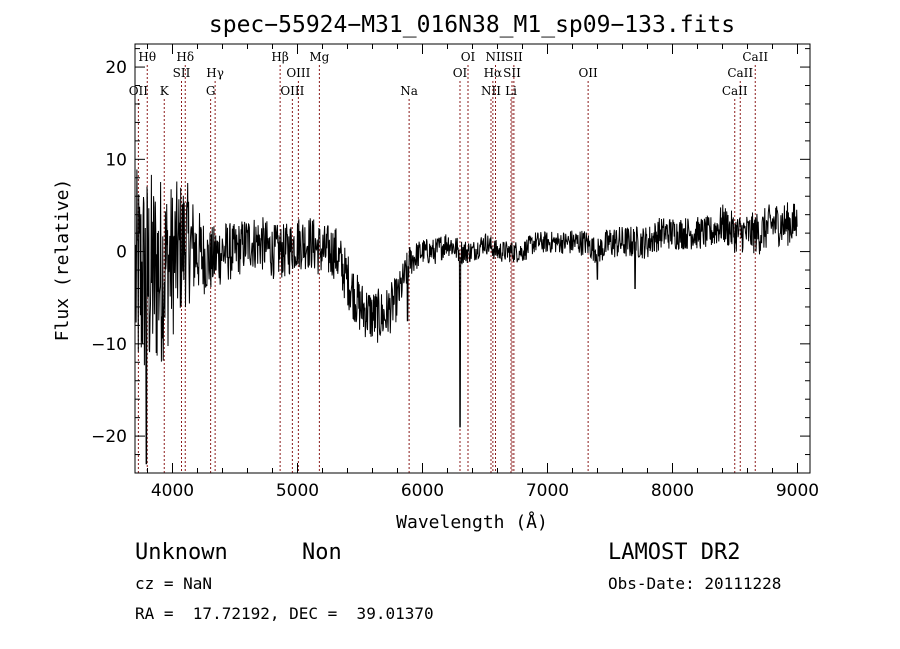 The height and width of the screenshot is (649, 900). What do you see at coordinates (322, 552) in the screenshot?
I see `object-subclass: Non` at bounding box center [322, 552].